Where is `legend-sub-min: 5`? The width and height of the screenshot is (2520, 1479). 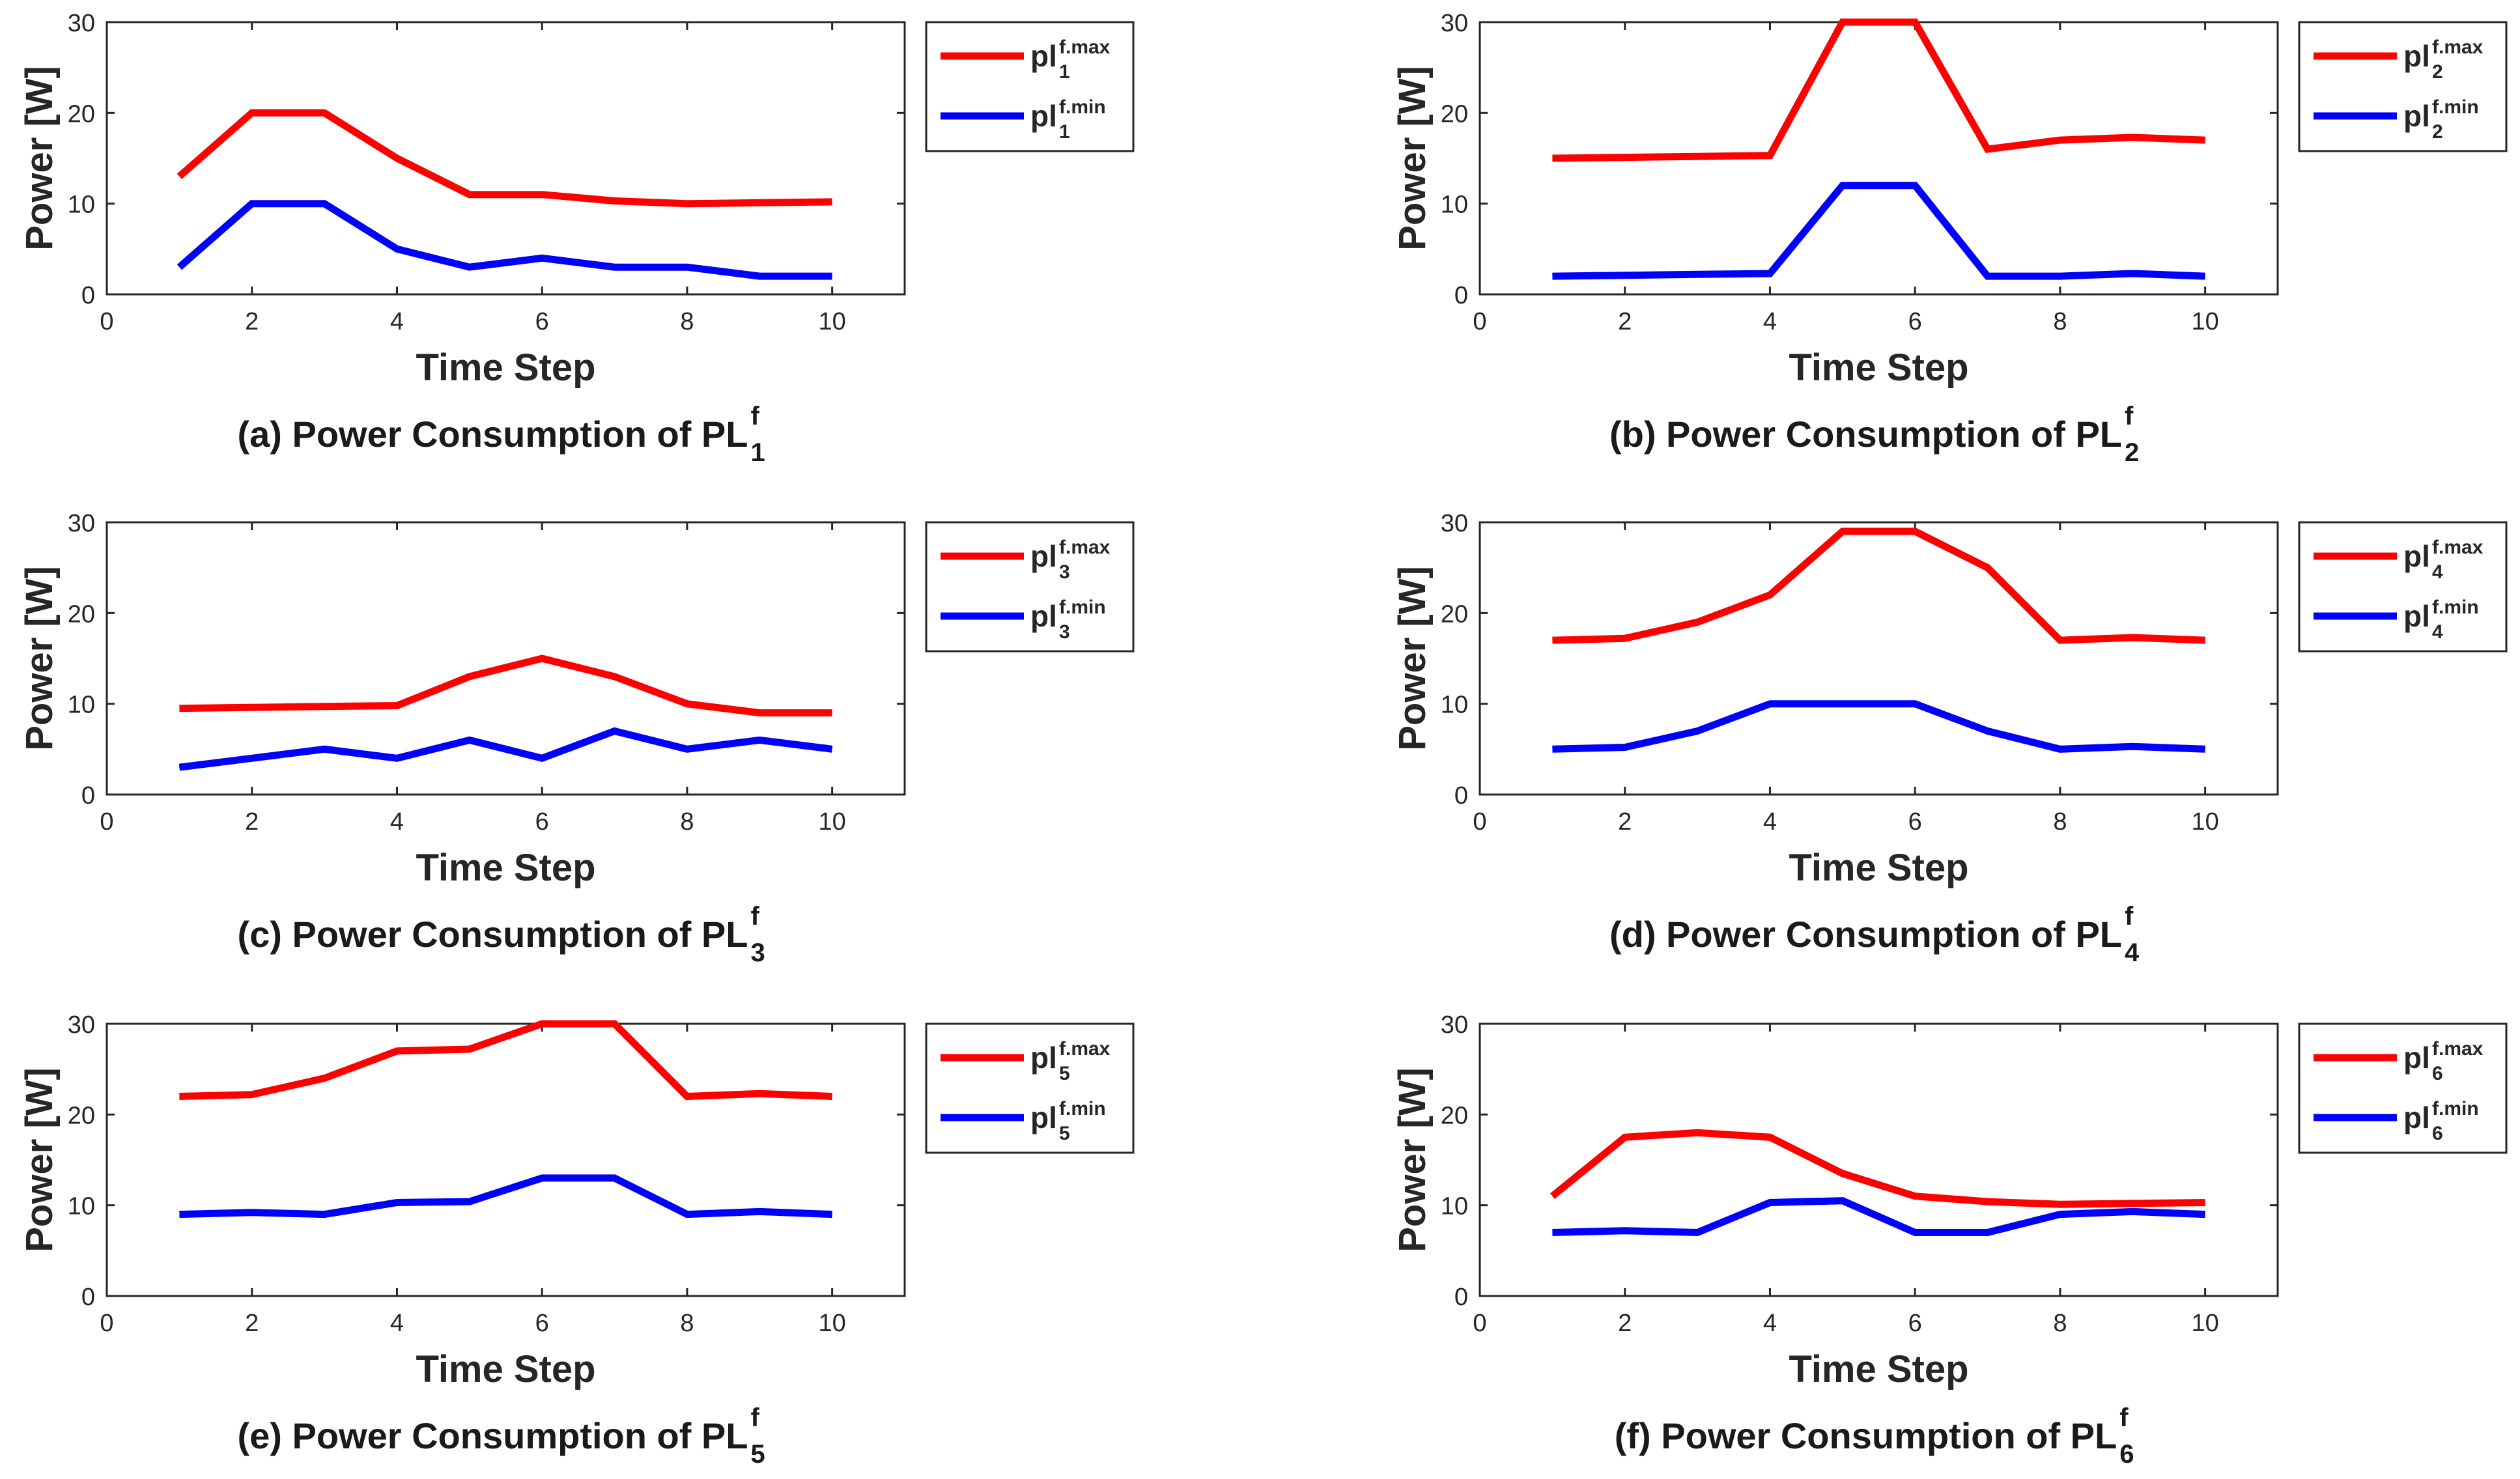
legend-sub-min: 5 is located at coordinates (1065, 1133).